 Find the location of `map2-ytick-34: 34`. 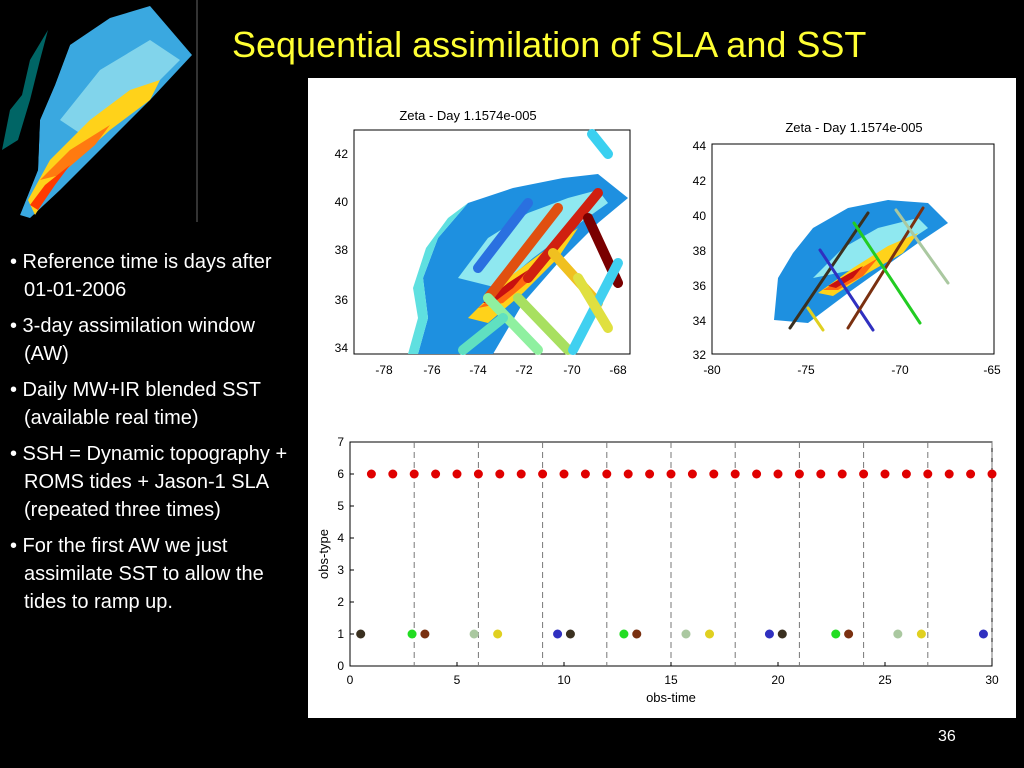

map2-ytick-34: 34 is located at coordinates (700, 321).